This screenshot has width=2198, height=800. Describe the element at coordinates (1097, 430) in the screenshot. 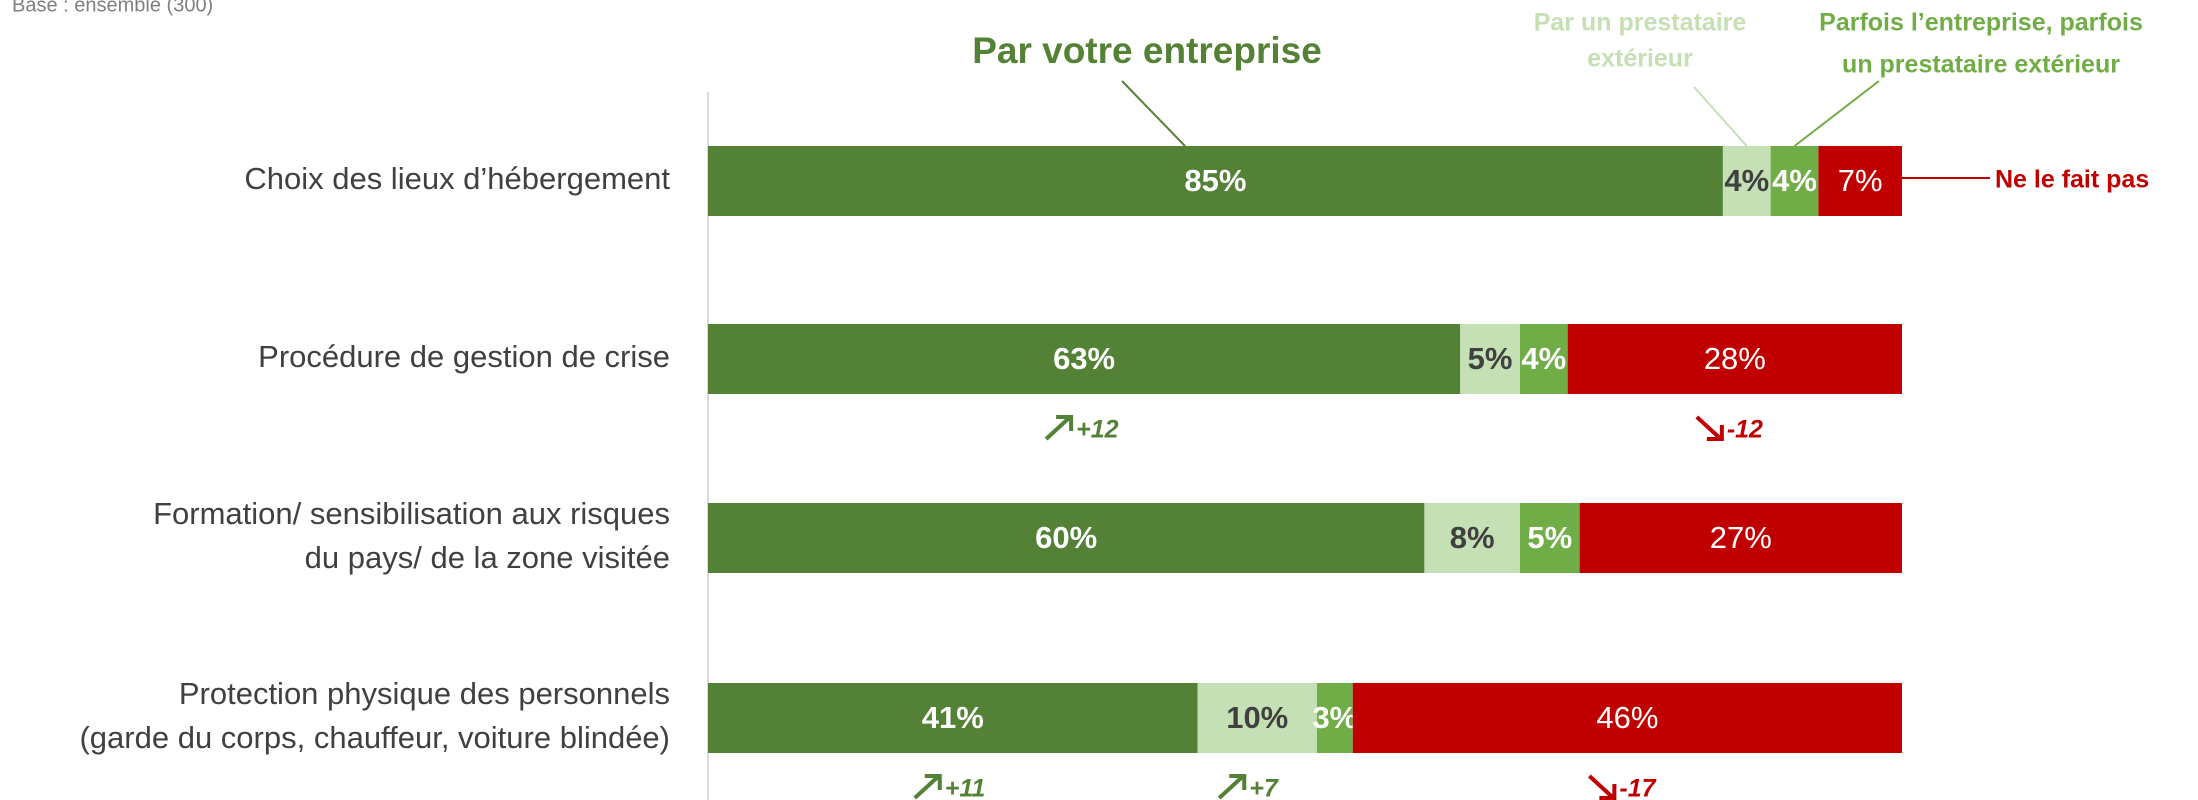

I see `change-label: +12` at that location.